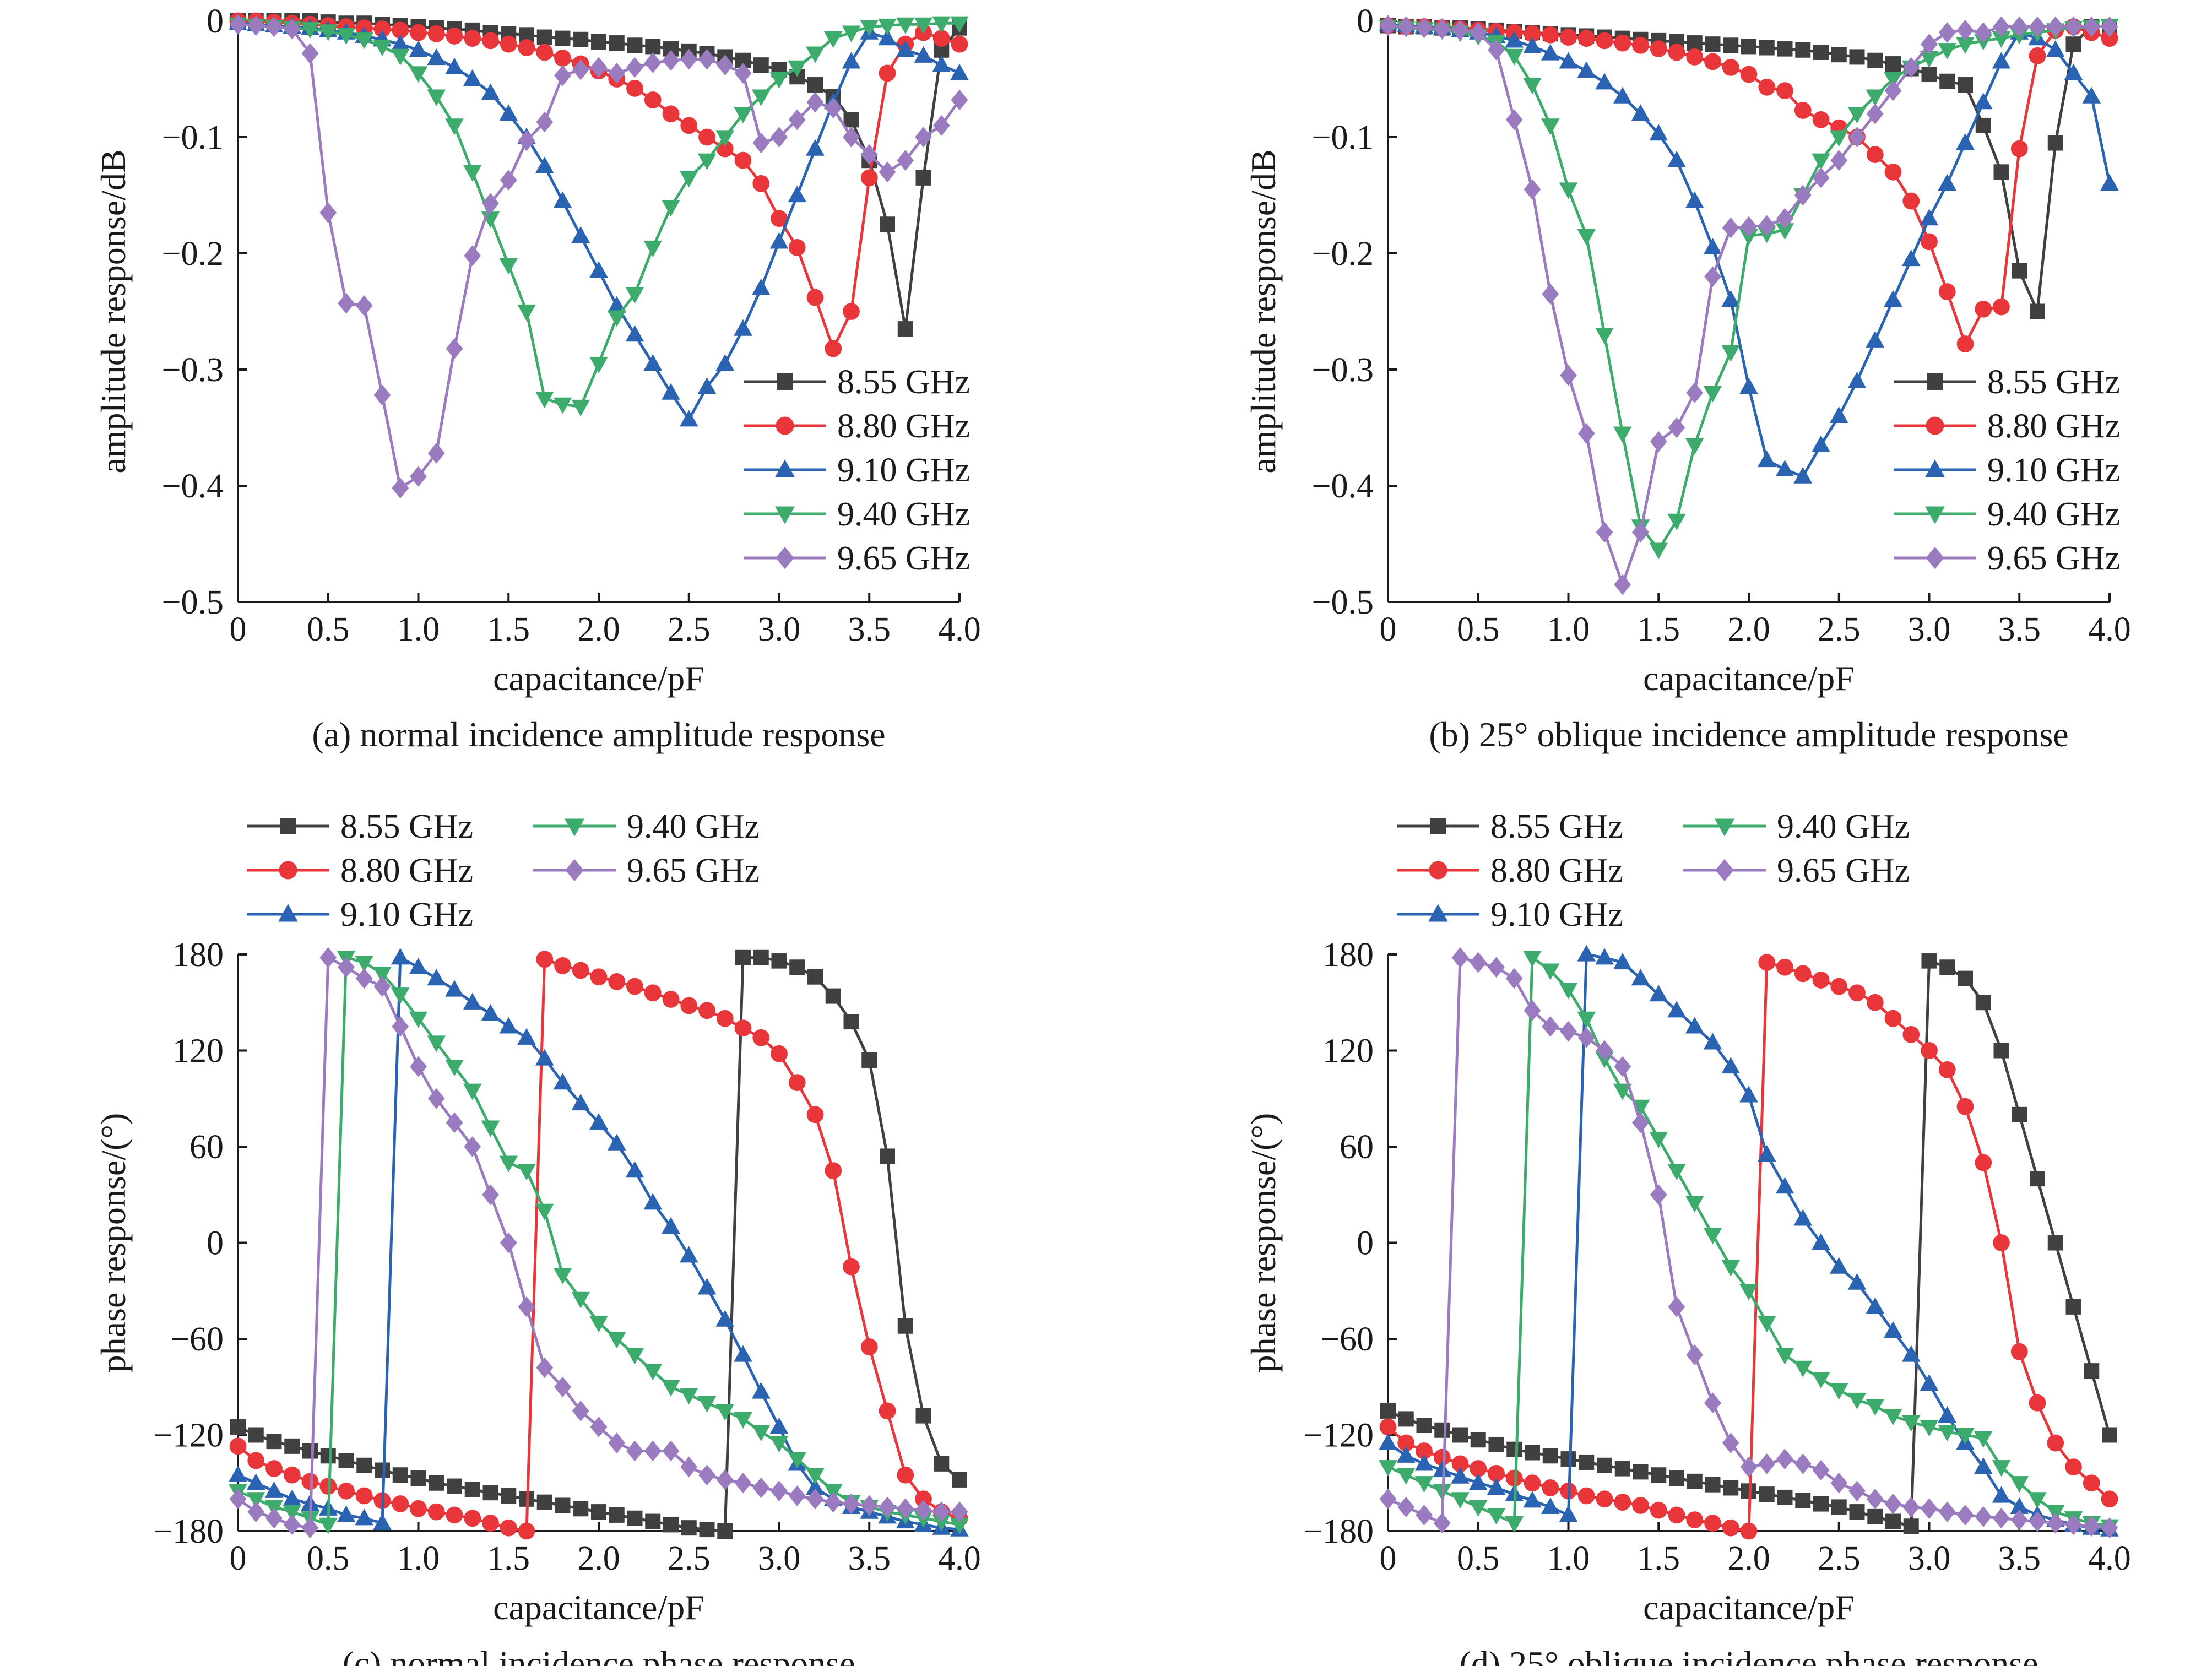  I want to click on y-tick-label: −0.3, so click(1343, 370).